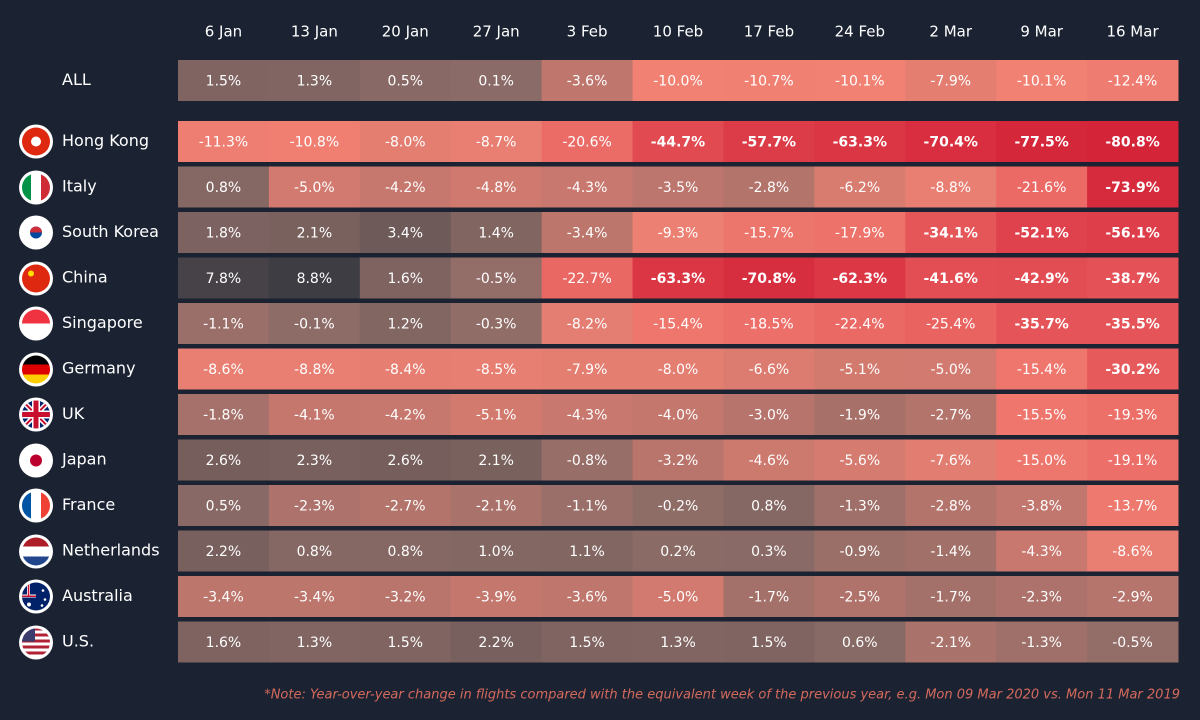 Image resolution: width=1200 pixels, height=720 pixels. Describe the element at coordinates (769, 82) in the screenshot. I see `cell-label: -10.7%` at that location.